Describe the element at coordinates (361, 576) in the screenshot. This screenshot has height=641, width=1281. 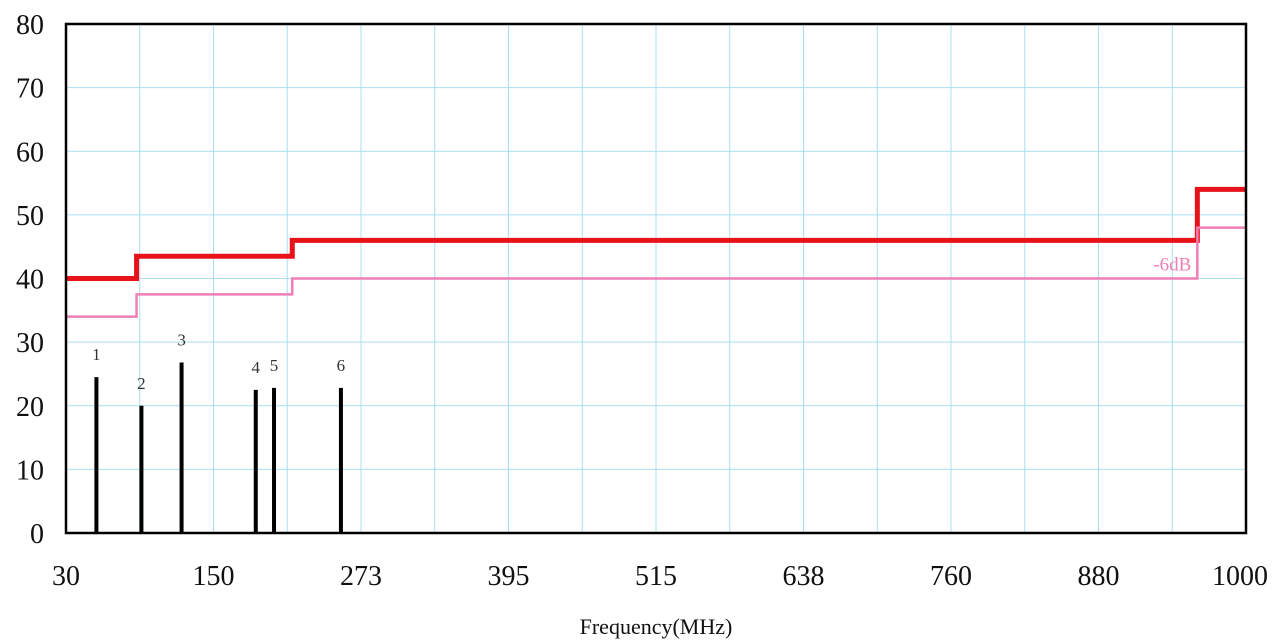
I see `x-tick-label: 273` at that location.